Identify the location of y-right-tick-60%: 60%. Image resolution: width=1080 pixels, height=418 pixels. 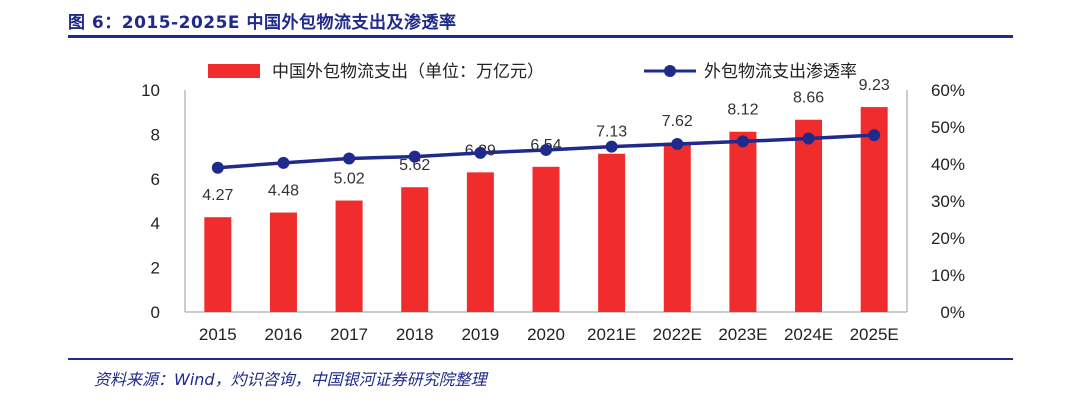
(948, 90).